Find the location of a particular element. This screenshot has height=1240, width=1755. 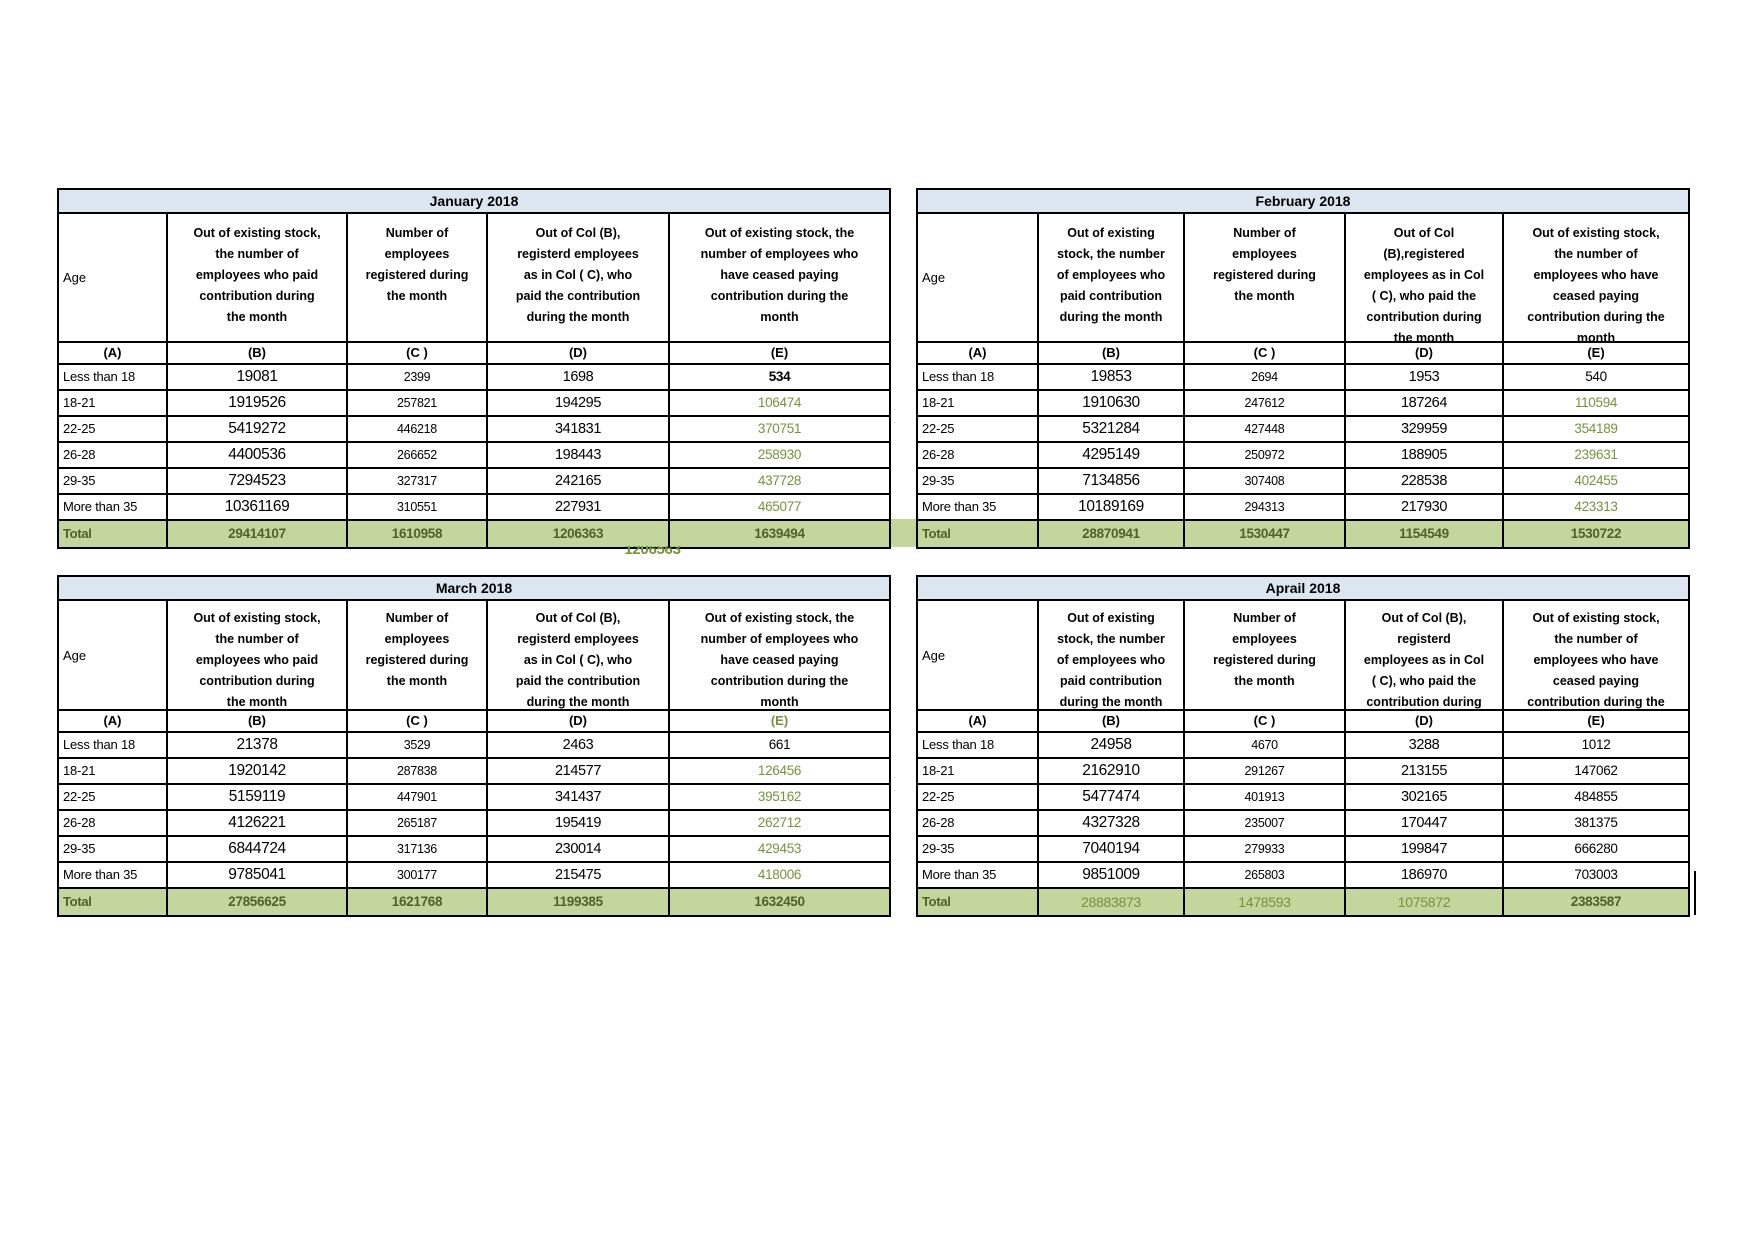

table-title: February 2018 is located at coordinates (1303, 202).